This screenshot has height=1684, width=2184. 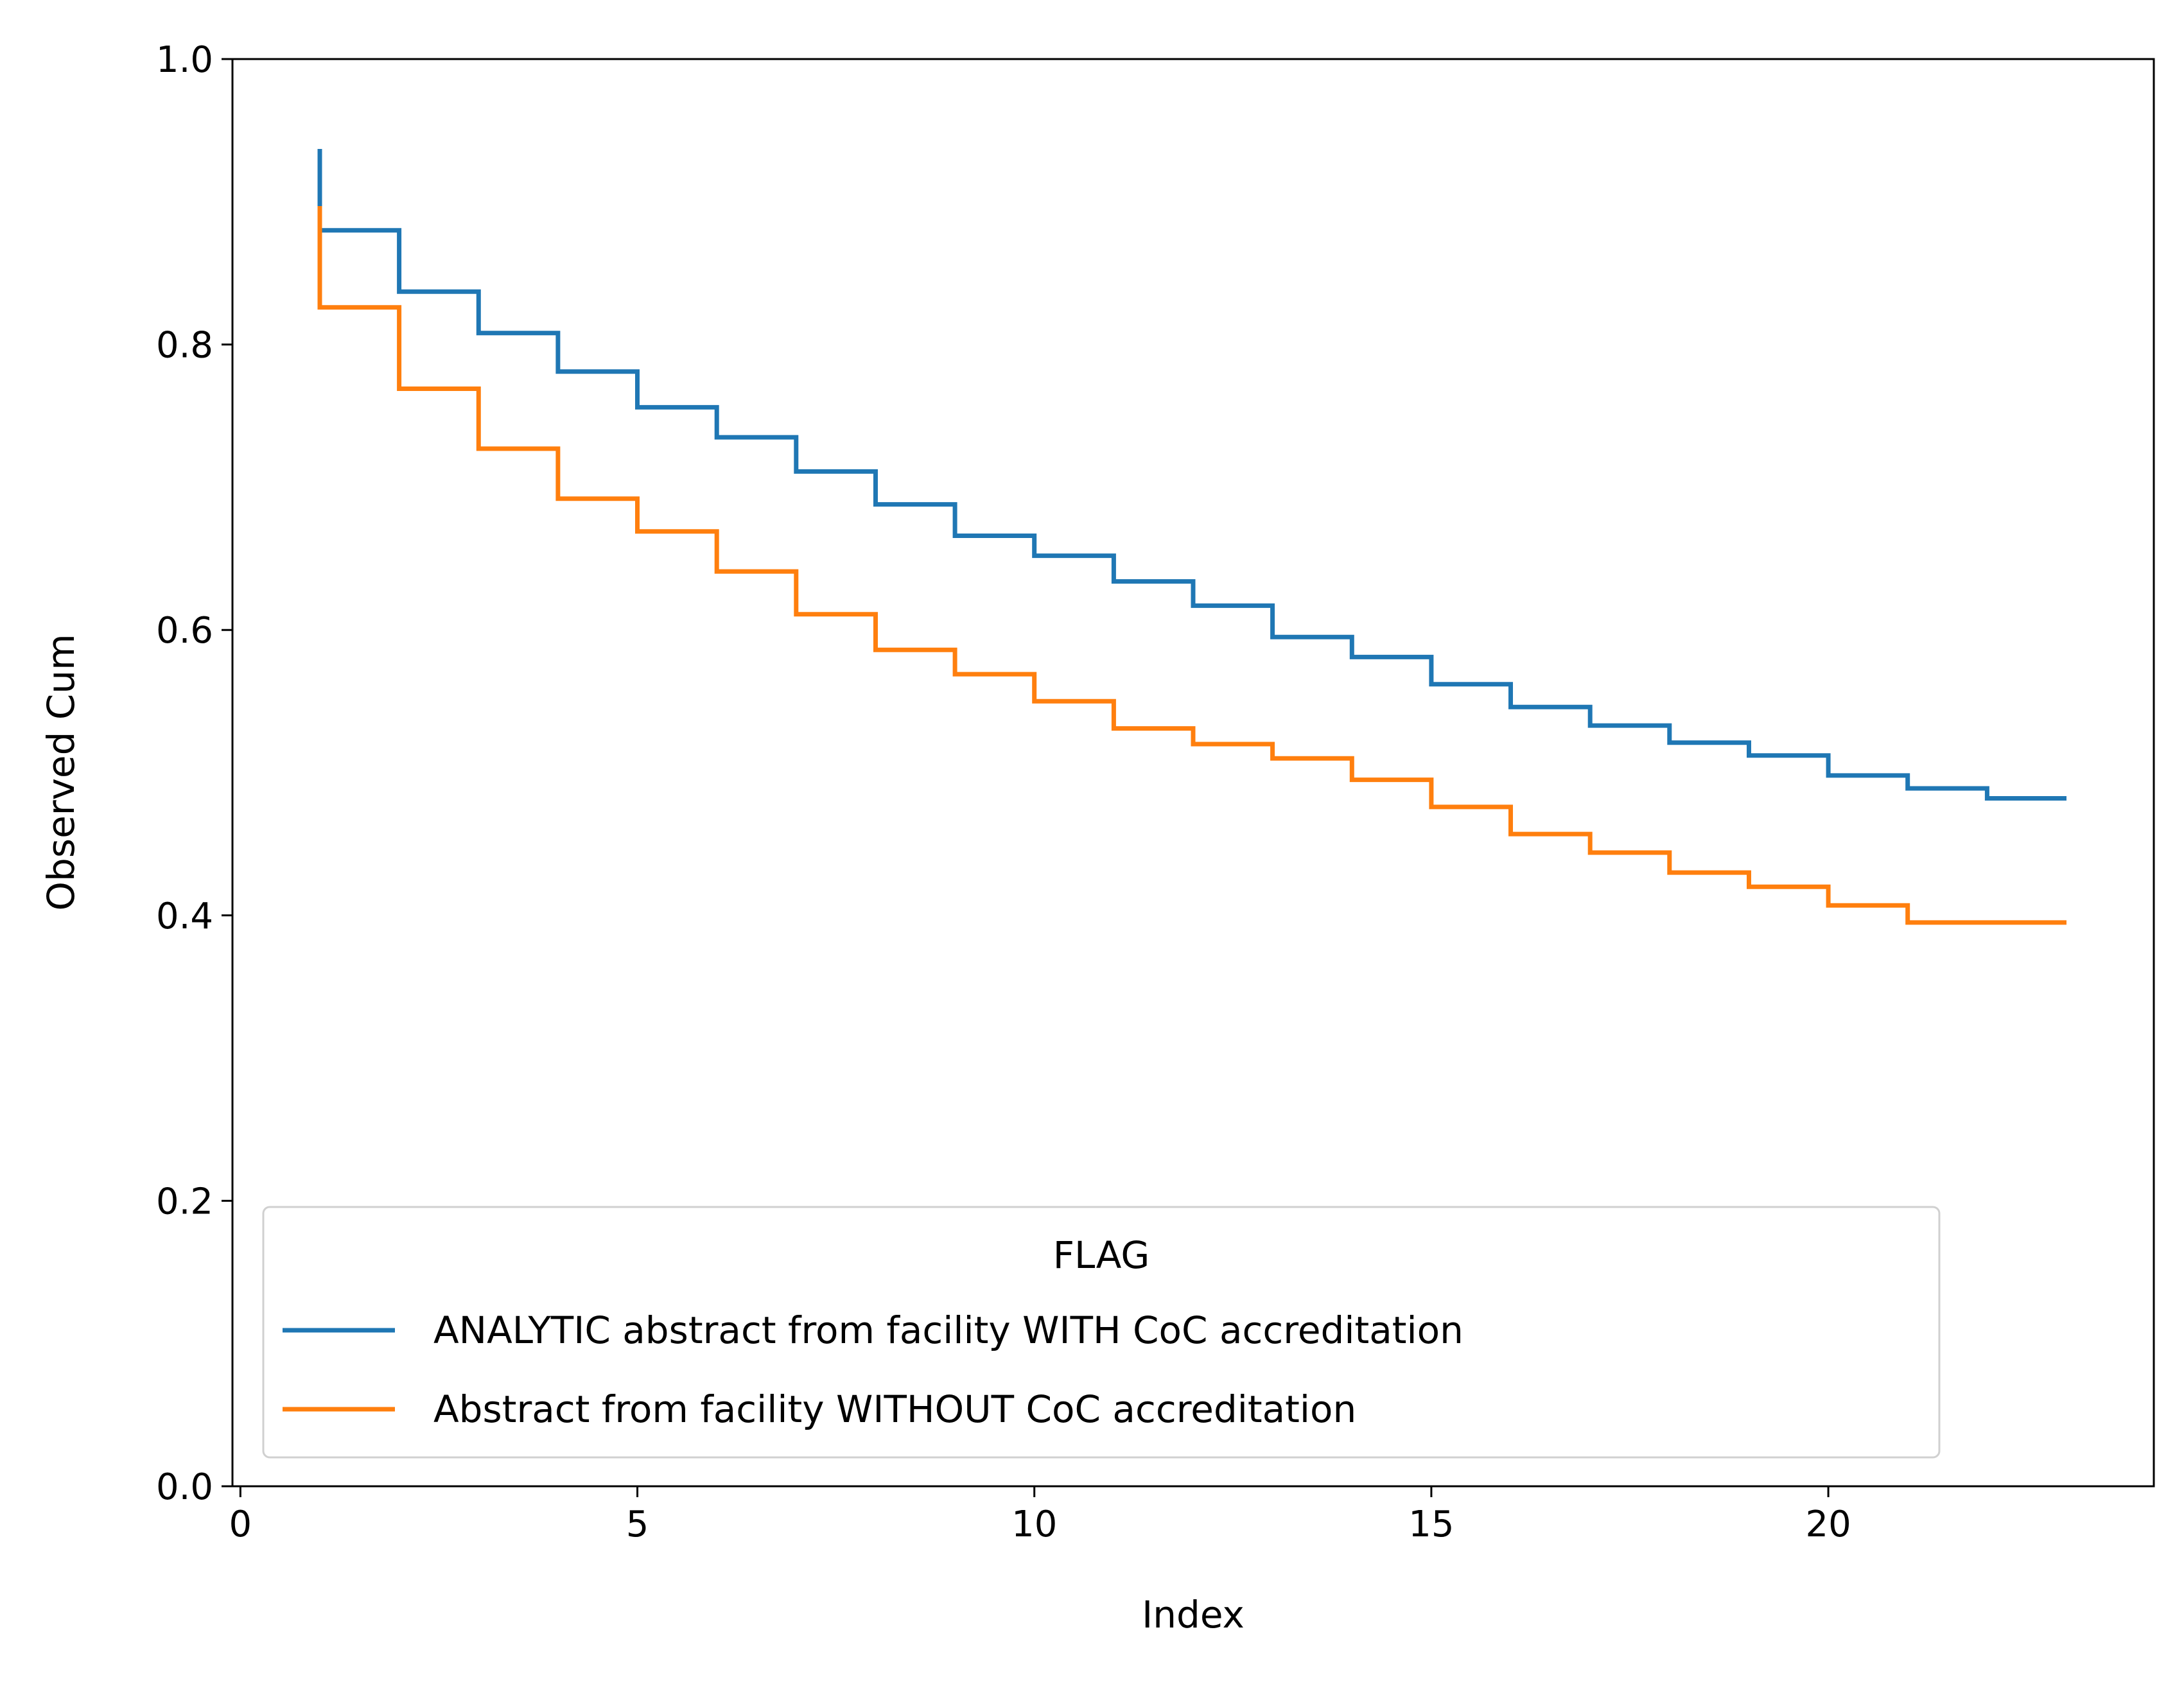 I want to click on legend-title: FLAG, so click(x=1101, y=1255).